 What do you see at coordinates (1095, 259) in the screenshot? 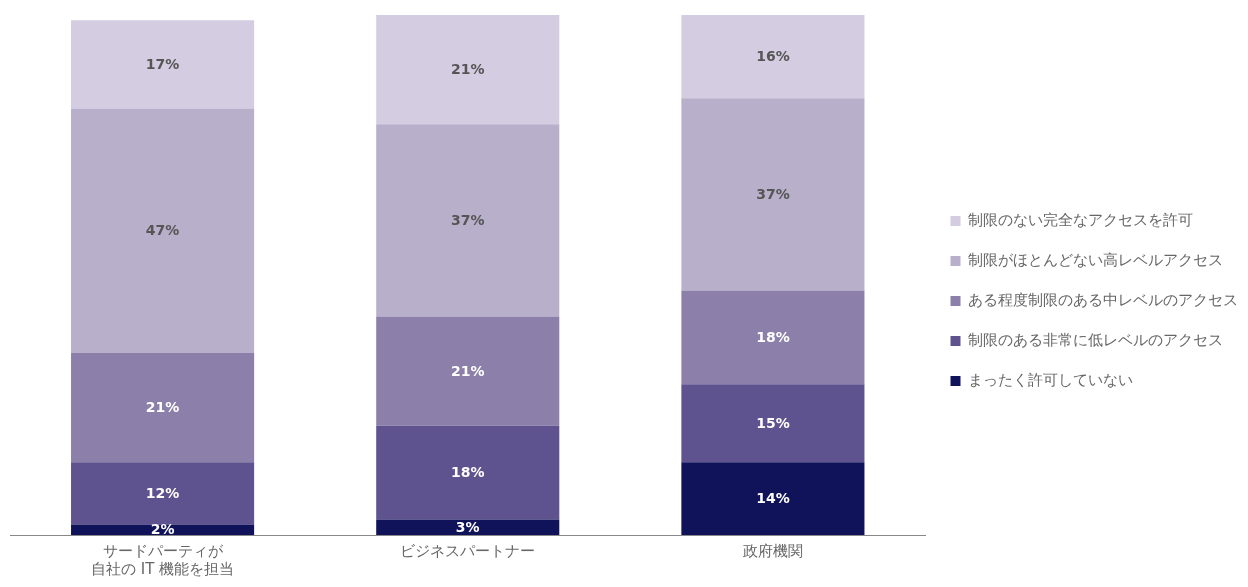
I see `legend-label: 制限がほとんどない高レベルアクセス` at bounding box center [1095, 259].